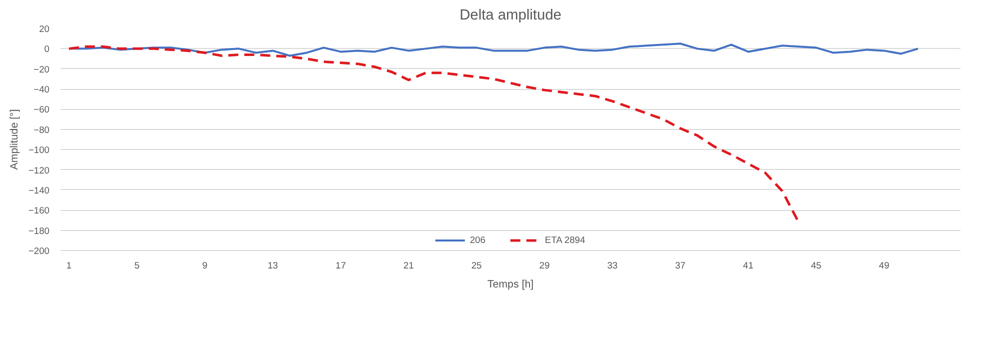 This screenshot has height=348, width=1000. I want to click on y-tick-label: 0, so click(47, 49).